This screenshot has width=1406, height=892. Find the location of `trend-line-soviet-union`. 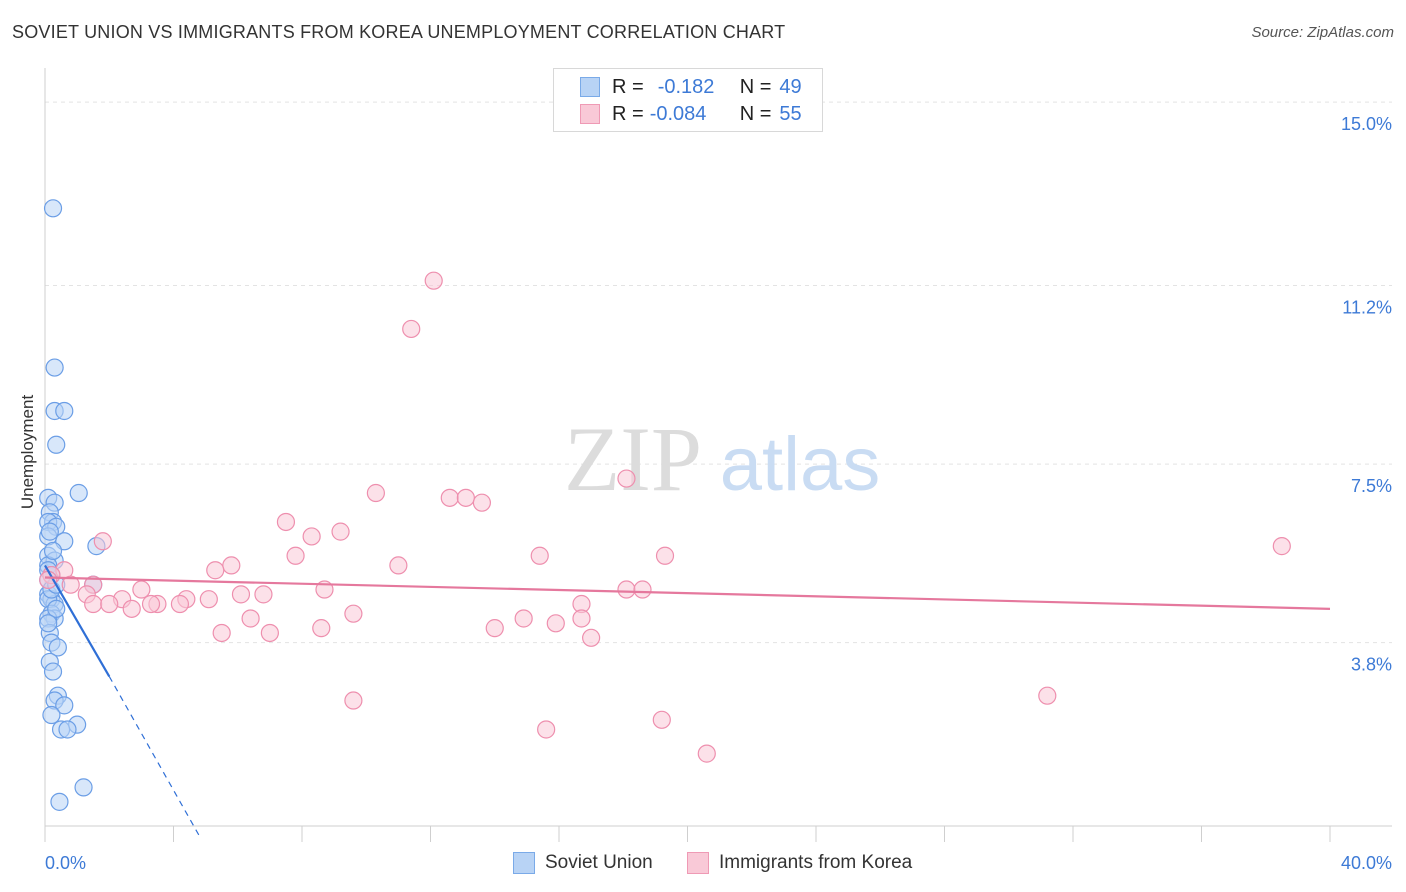

trend-line-soviet-union is located at coordinates (77, 620).